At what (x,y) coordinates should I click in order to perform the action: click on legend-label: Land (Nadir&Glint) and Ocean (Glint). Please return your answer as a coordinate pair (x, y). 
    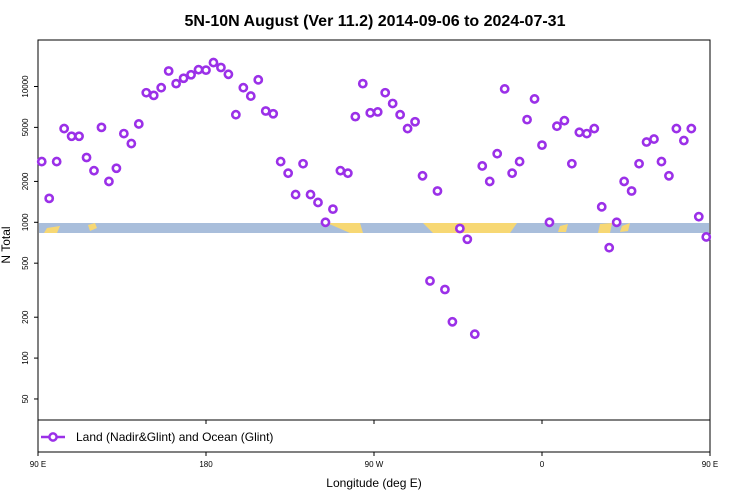
    Looking at the image, I should click on (174, 437).